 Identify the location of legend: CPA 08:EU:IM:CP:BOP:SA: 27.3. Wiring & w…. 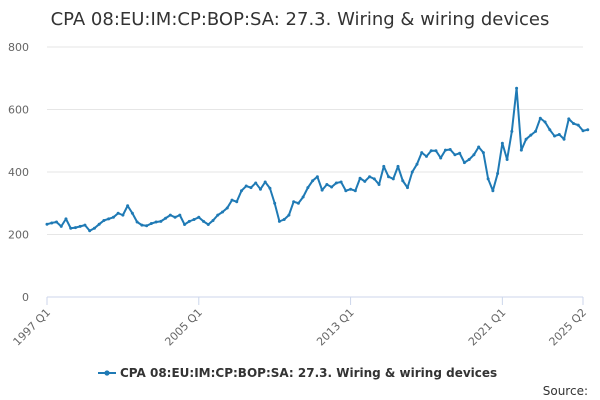
(297, 373).